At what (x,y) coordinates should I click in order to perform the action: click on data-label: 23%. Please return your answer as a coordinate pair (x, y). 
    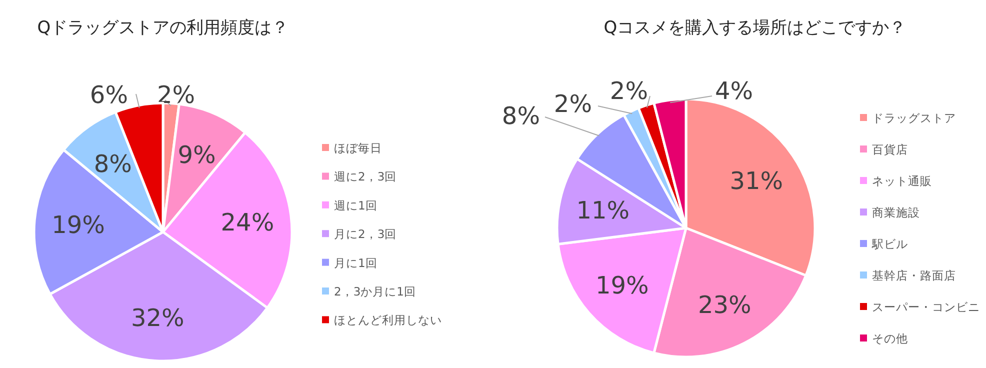
    Looking at the image, I should click on (725, 304).